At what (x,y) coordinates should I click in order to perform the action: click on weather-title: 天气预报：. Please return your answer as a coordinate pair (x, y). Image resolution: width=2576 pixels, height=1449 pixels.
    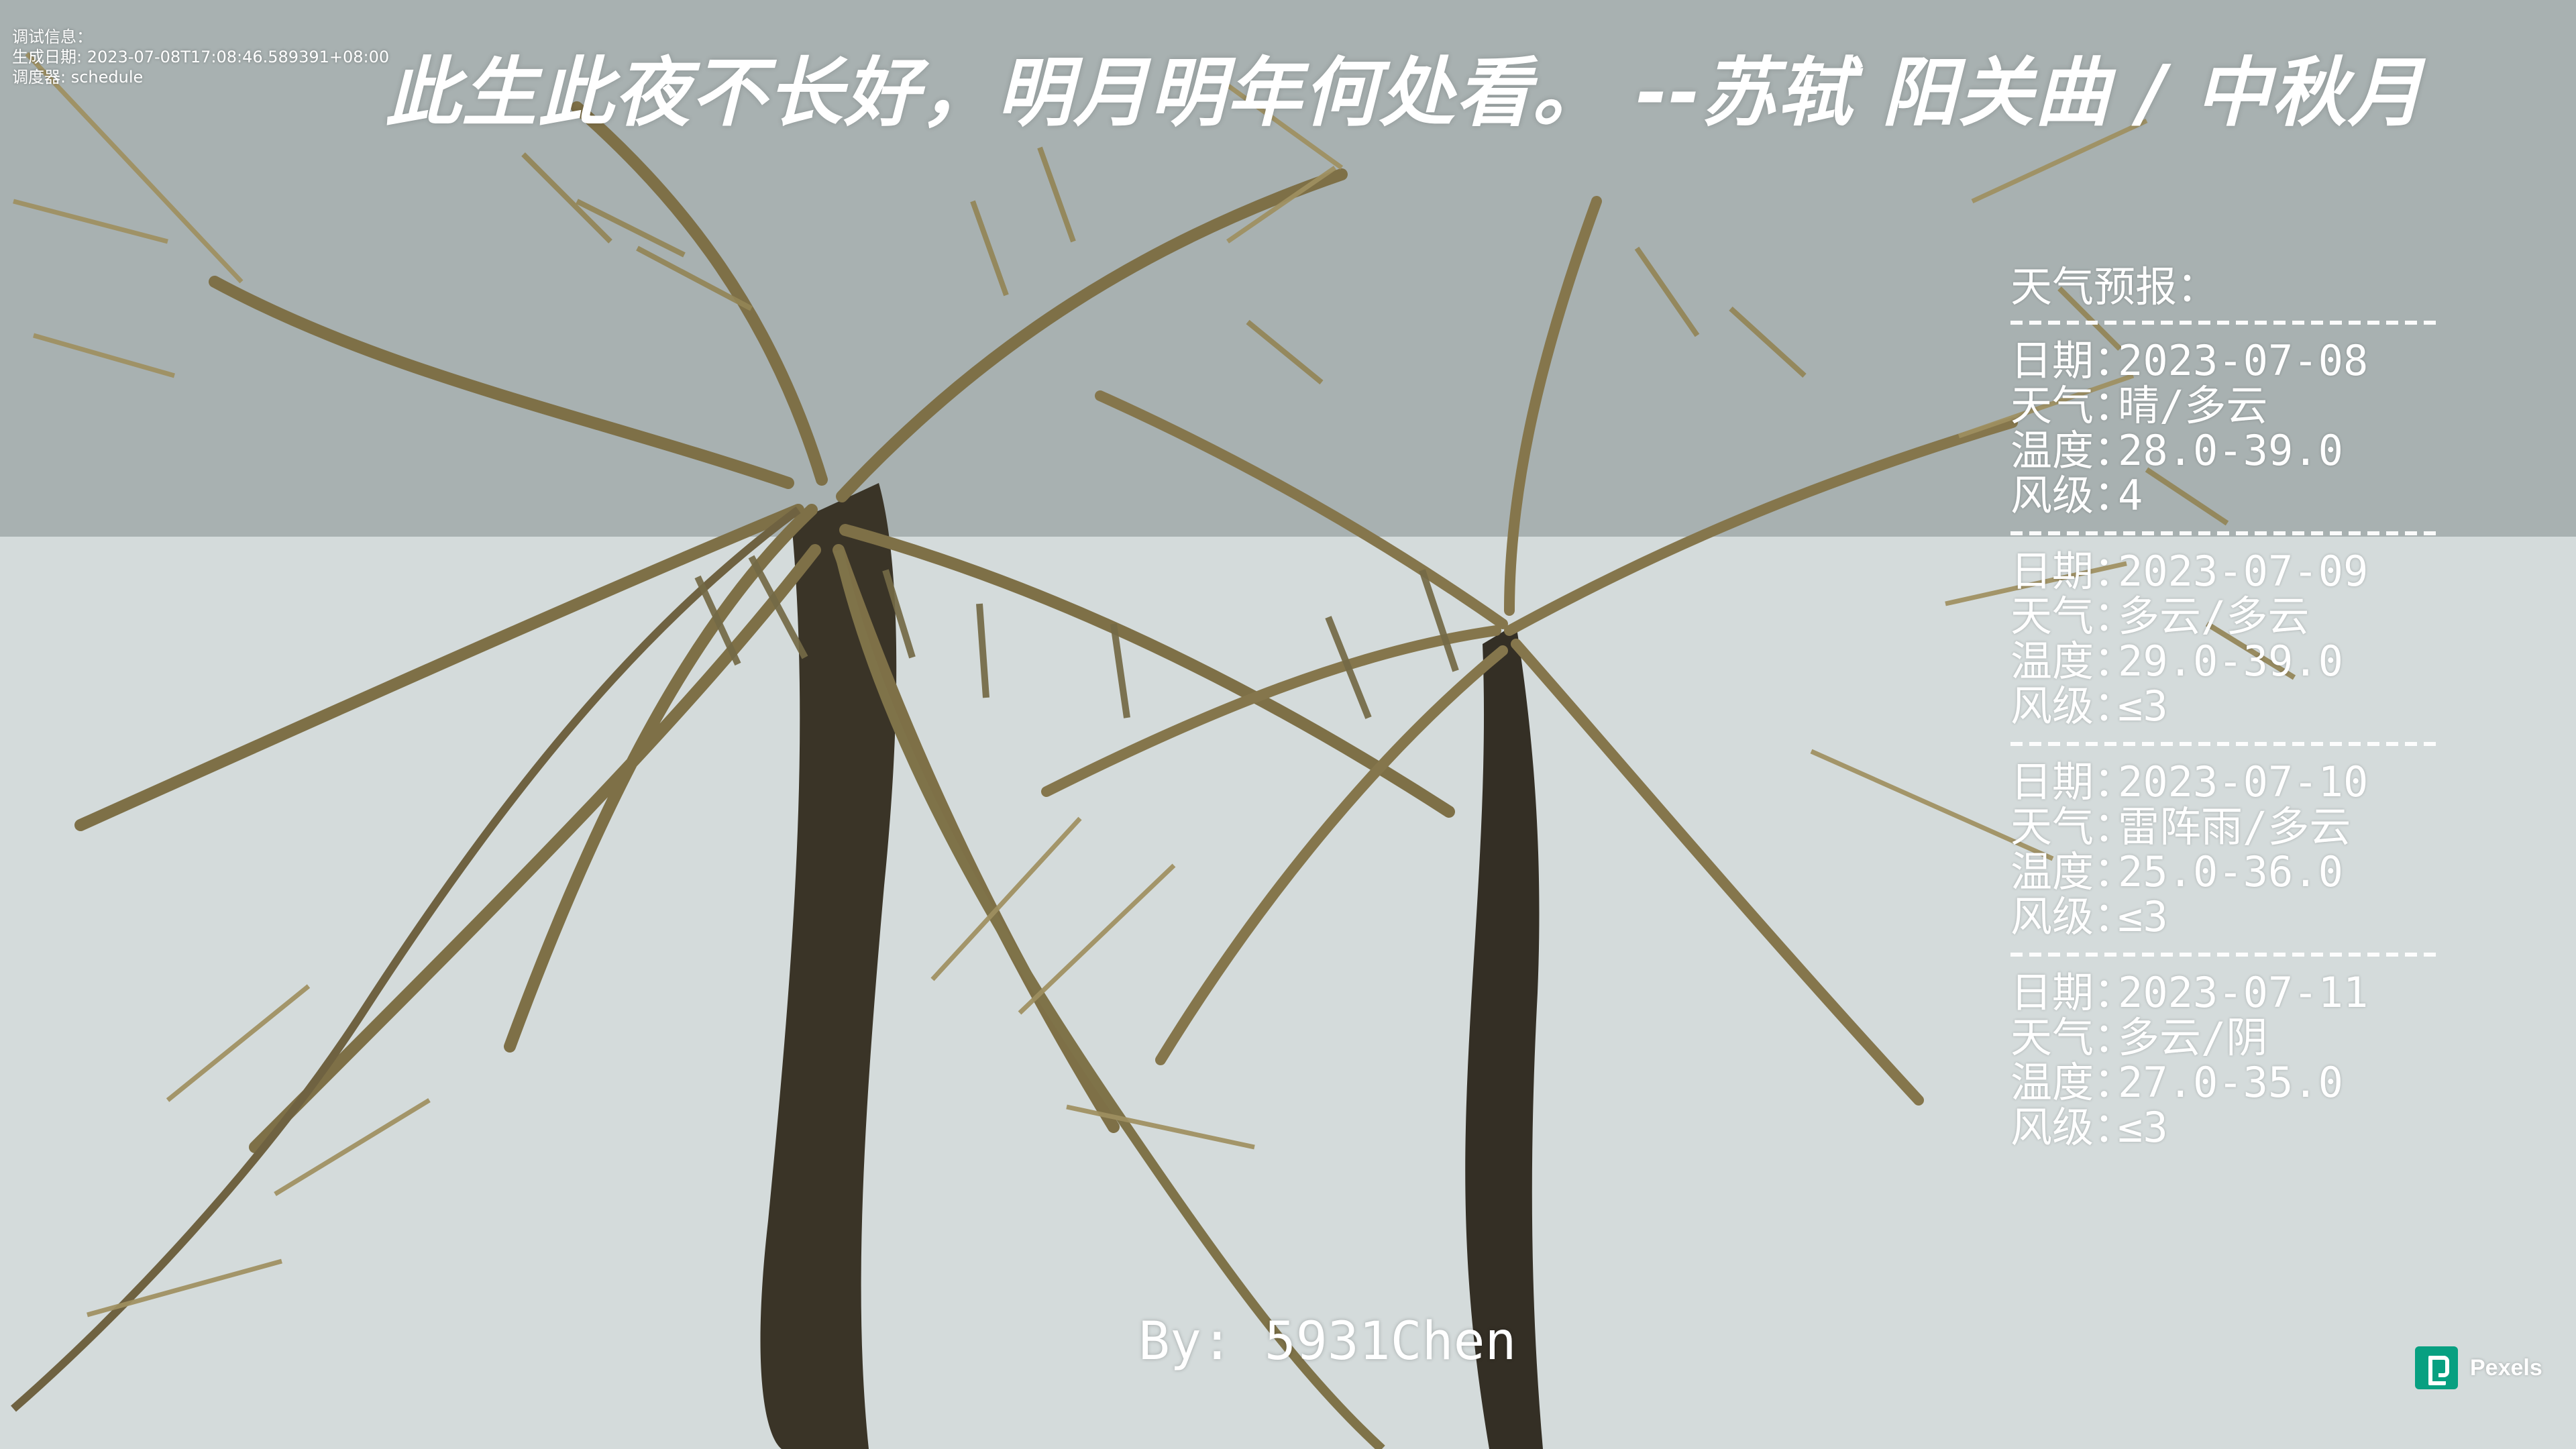
    Looking at the image, I should click on (2114, 286).